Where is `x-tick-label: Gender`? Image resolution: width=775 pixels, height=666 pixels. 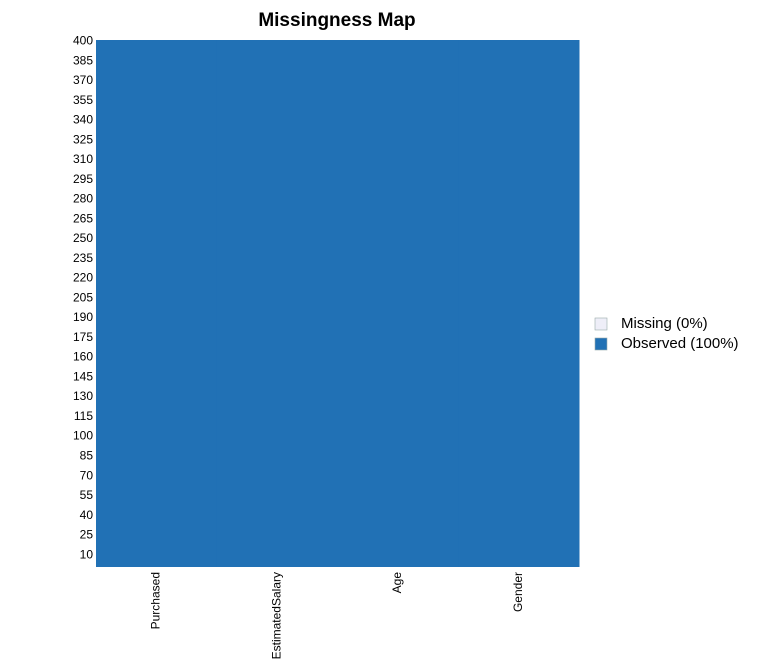
x-tick-label: Gender is located at coordinates (518, 592).